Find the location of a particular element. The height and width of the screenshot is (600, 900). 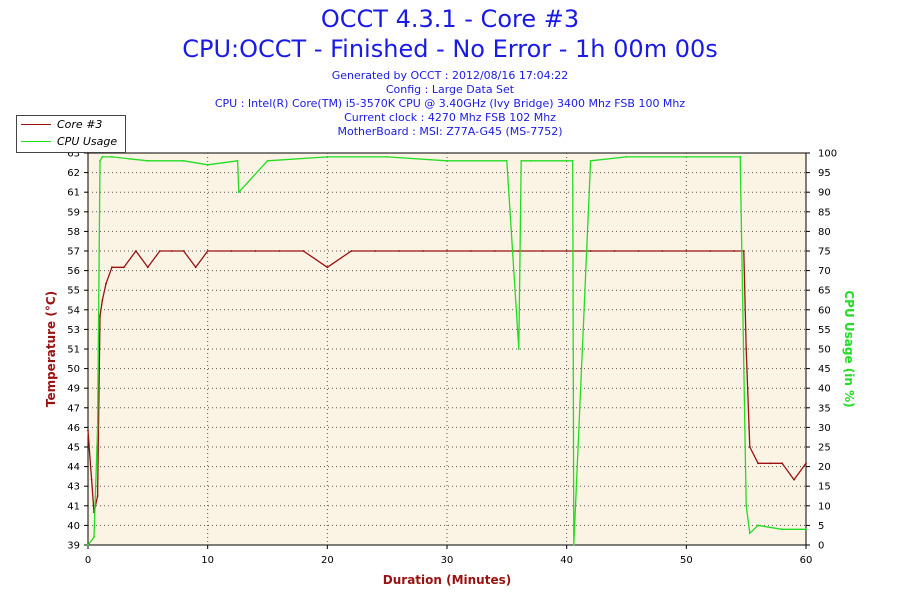

tick-label-right: 40 is located at coordinates (824, 389).